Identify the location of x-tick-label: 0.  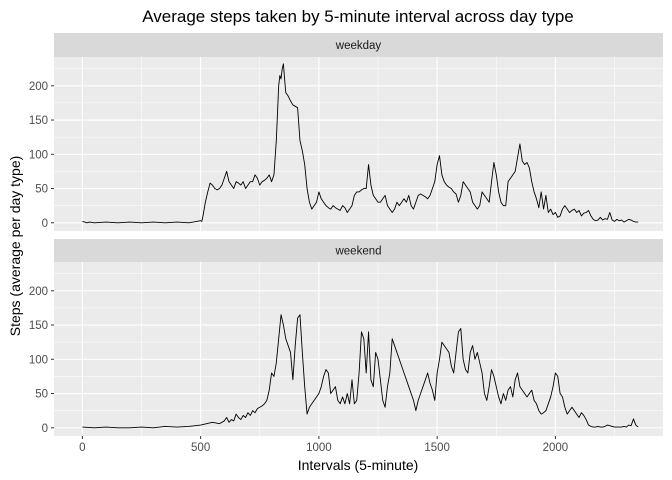
(82, 448).